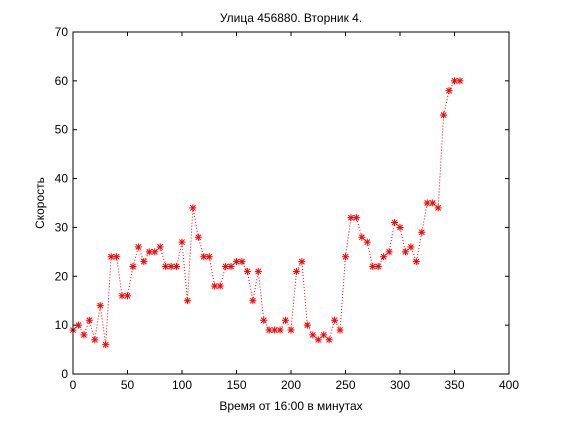 The width and height of the screenshot is (561, 425). Describe the element at coordinates (62, 81) in the screenshot. I see `y-tick-label: 60` at that location.